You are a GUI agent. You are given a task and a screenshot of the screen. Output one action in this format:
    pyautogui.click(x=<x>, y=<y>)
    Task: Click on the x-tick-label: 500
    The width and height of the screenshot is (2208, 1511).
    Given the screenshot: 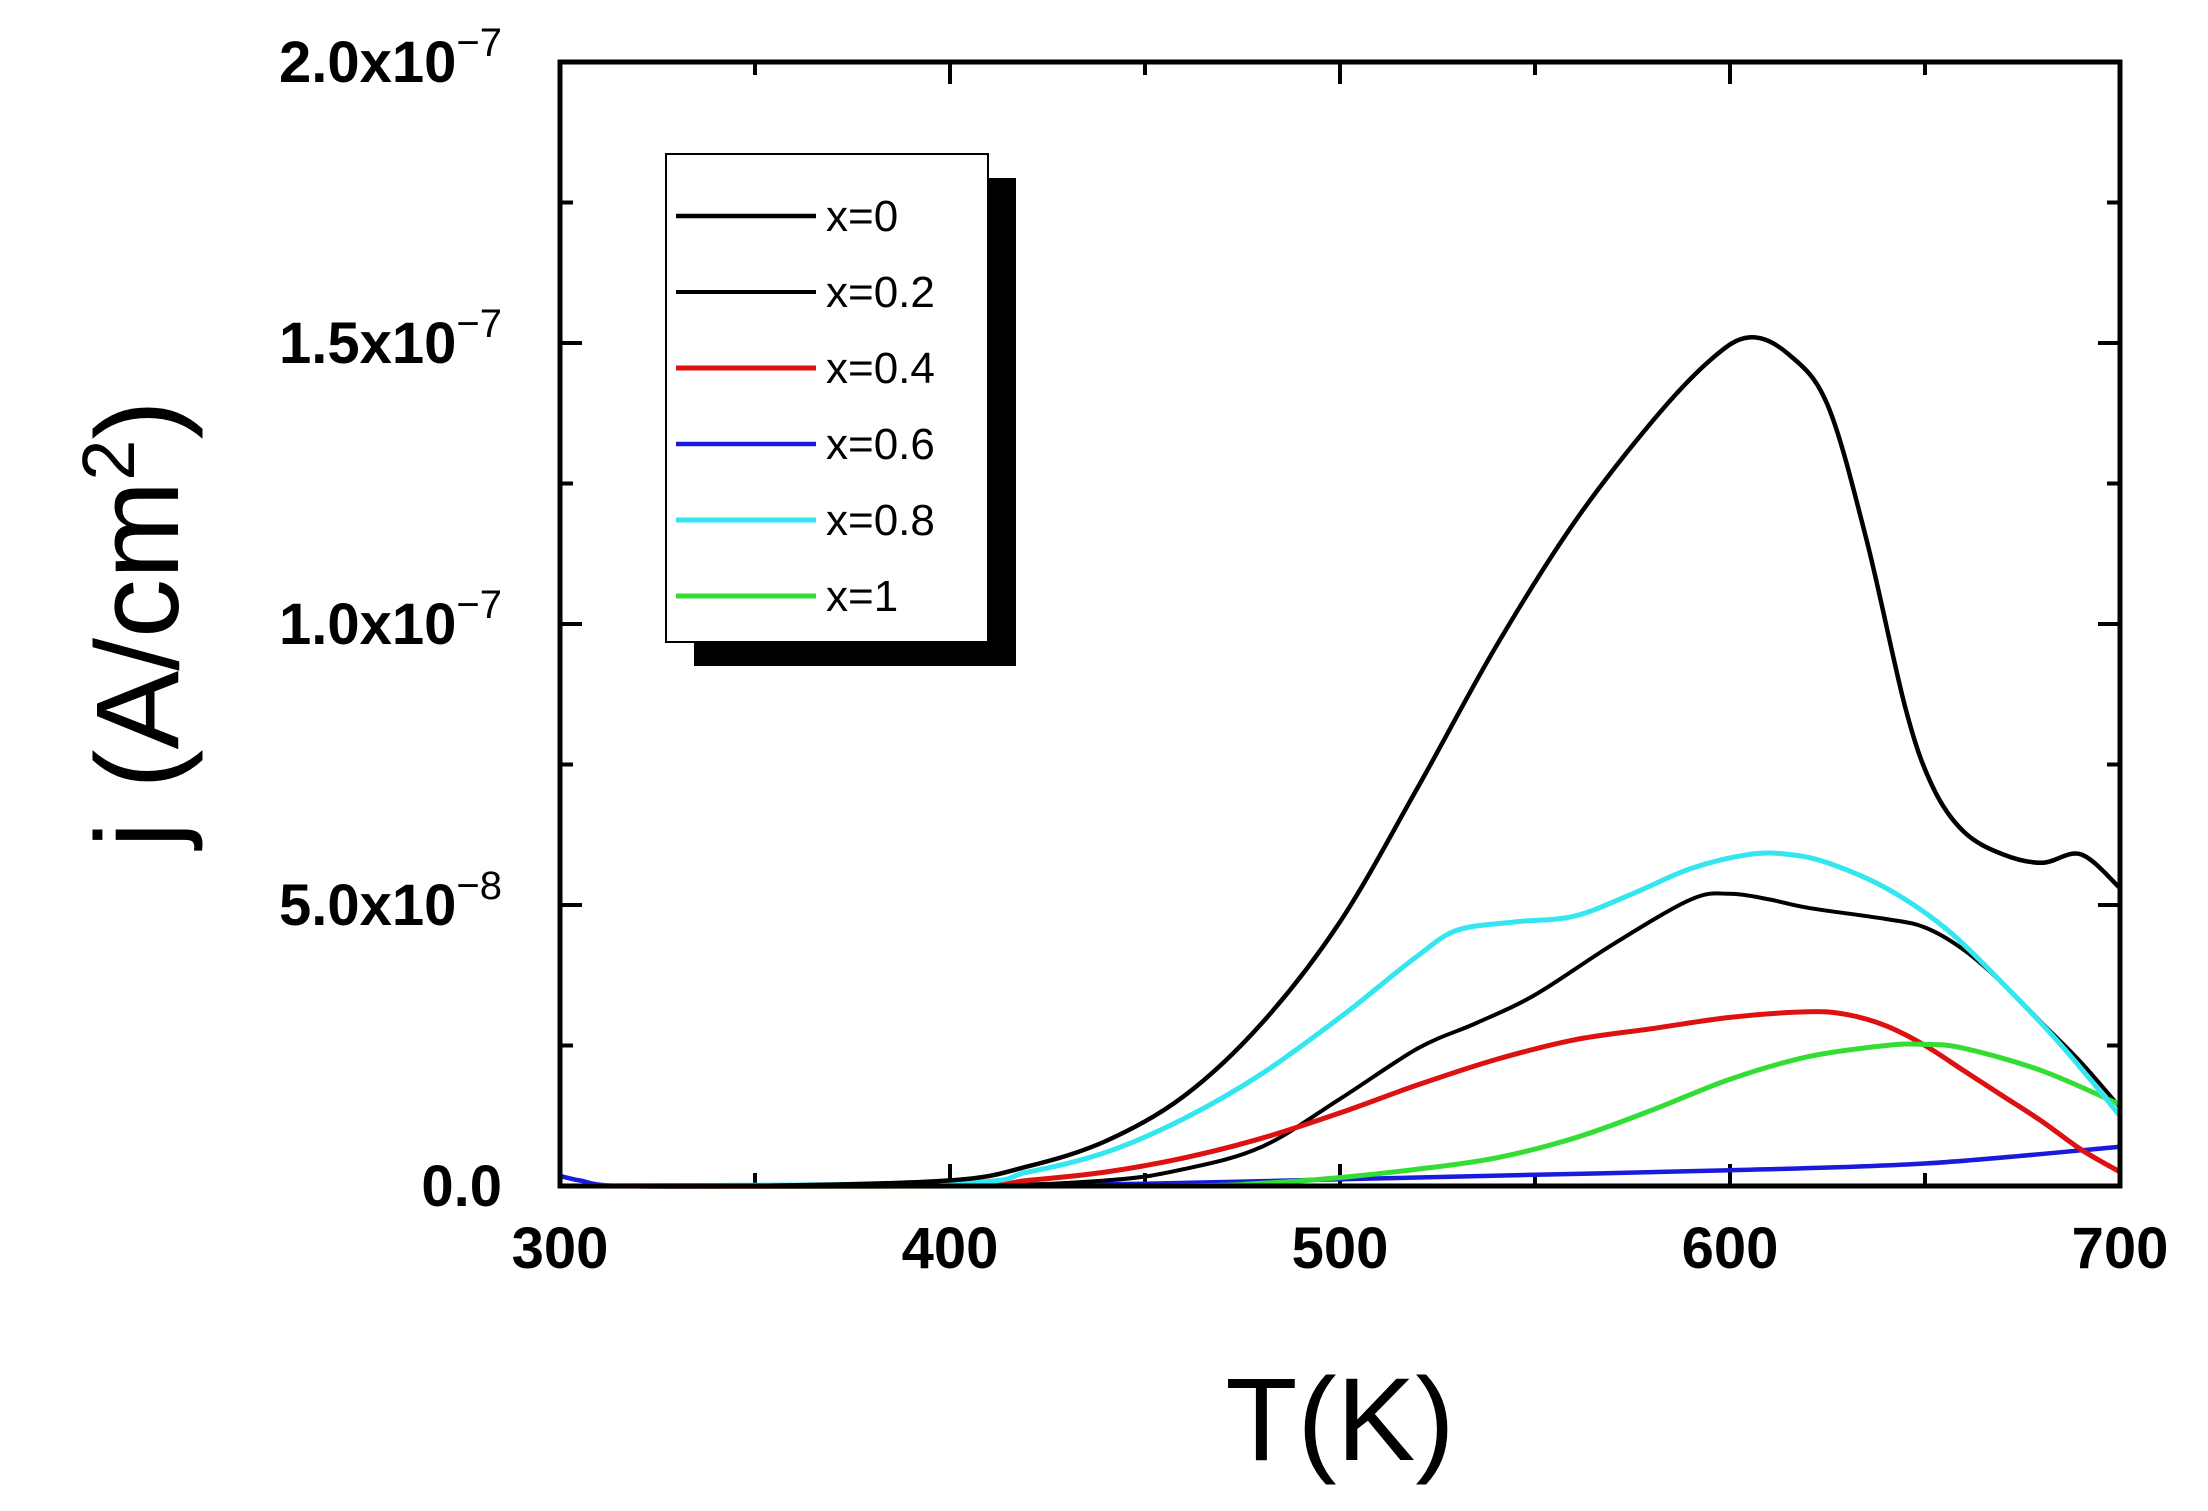 What is the action you would take?
    pyautogui.click(x=1340, y=1248)
    